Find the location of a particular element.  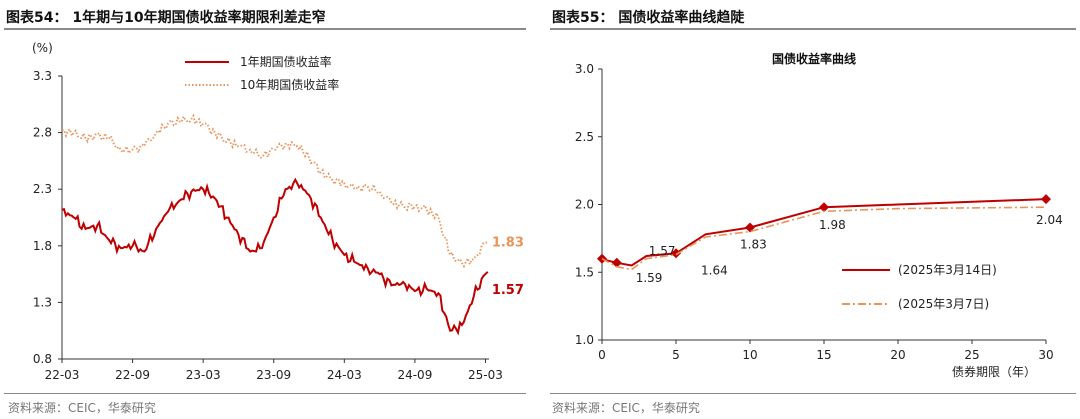

x-axis-label: 债券期限（年） is located at coordinates (994, 371).